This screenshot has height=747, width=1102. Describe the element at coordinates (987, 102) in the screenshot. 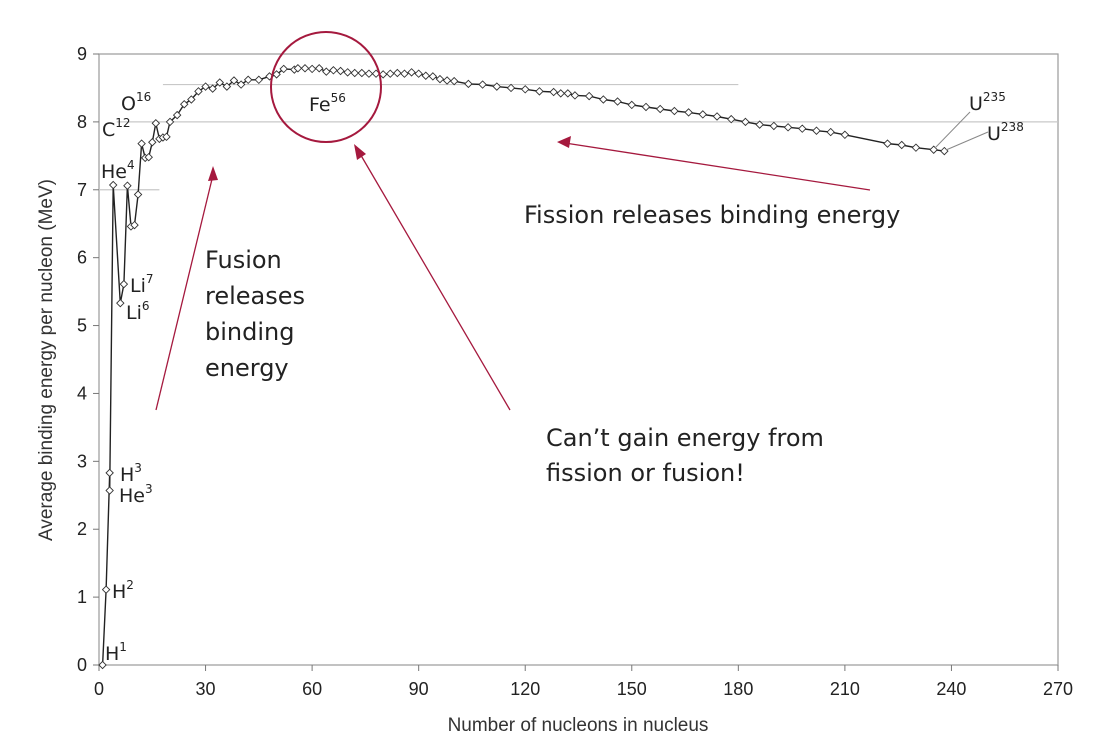

I see `label-u235: U235` at that location.